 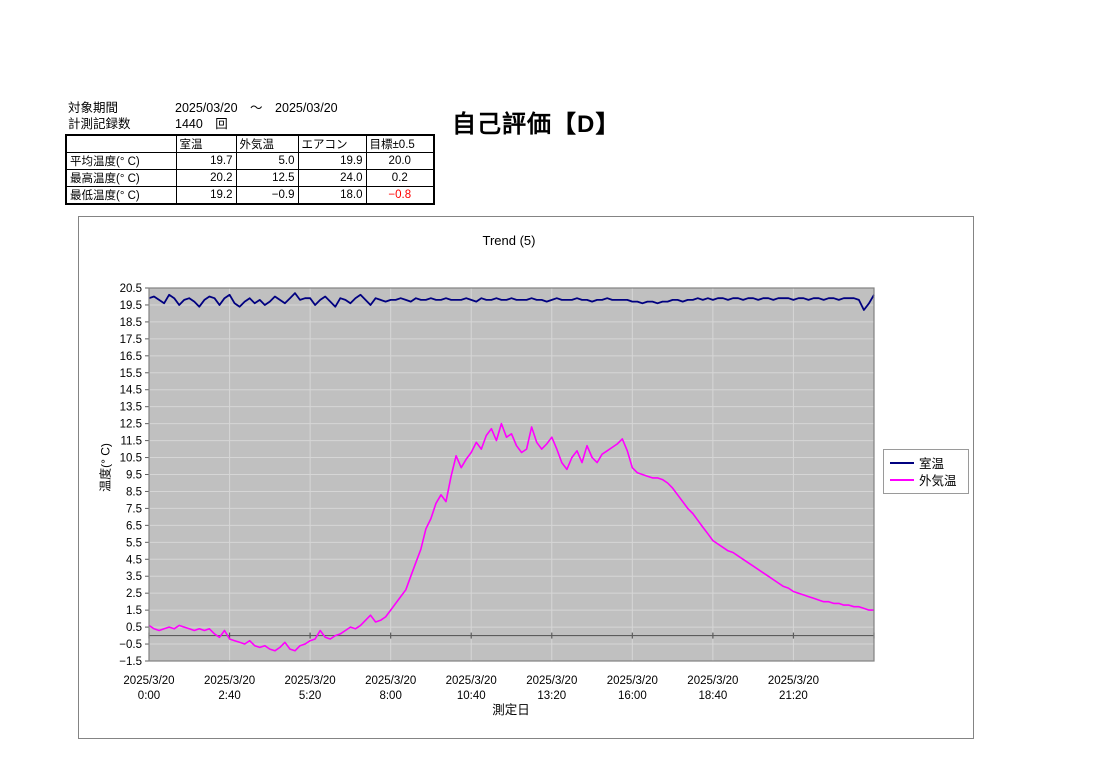 I want to click on y-axis-tick-label: 2.5, so click(x=134, y=594).